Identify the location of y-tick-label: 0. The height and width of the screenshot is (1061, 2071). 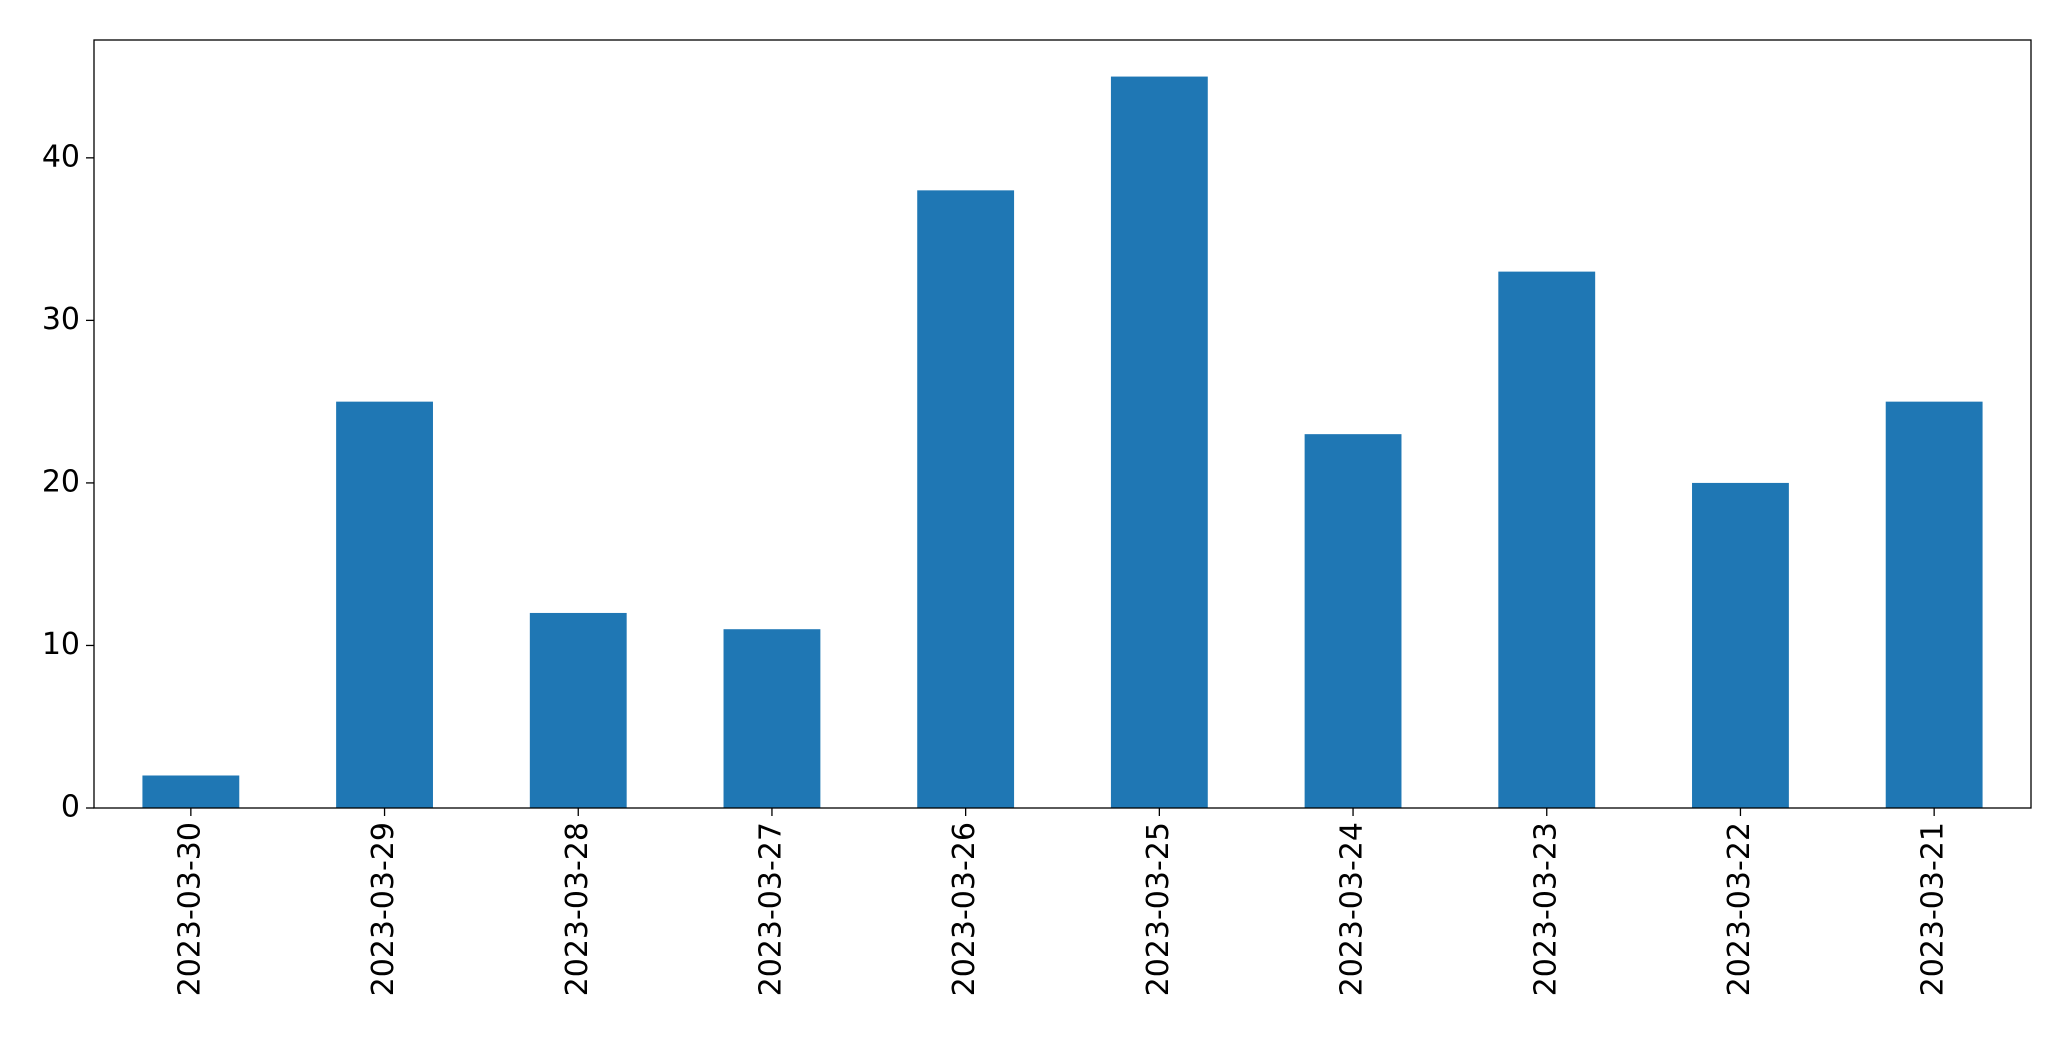
(70, 807).